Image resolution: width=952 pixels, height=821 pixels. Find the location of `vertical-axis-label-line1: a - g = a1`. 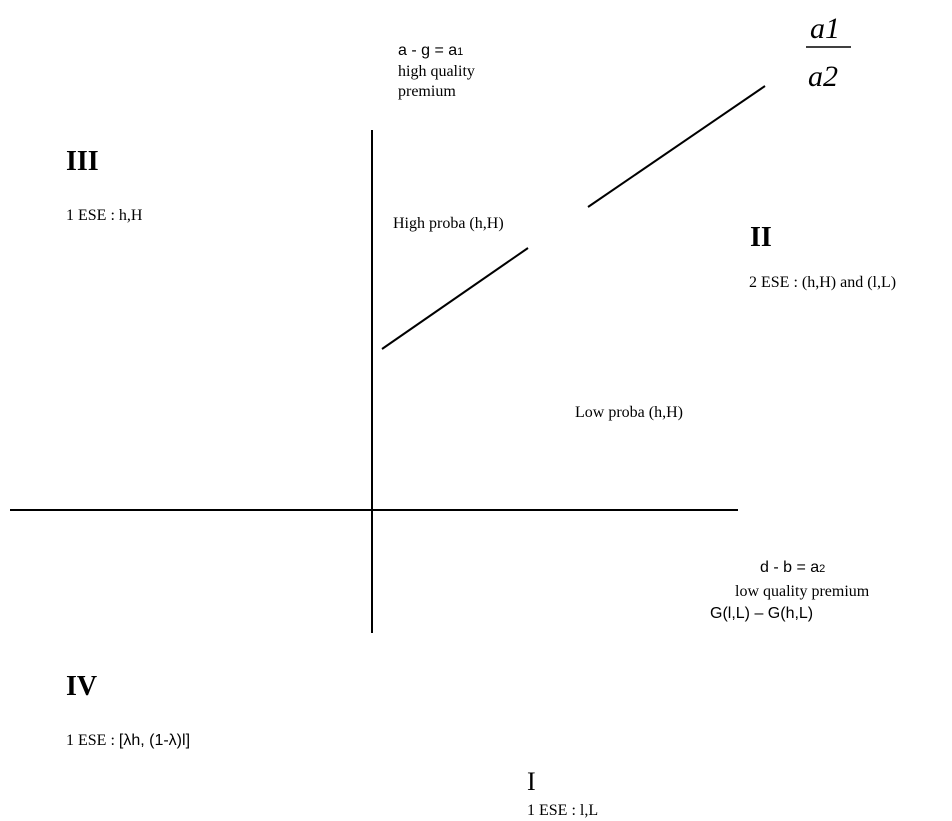

vertical-axis-label-line1: a - g = a1 is located at coordinates (430, 50).